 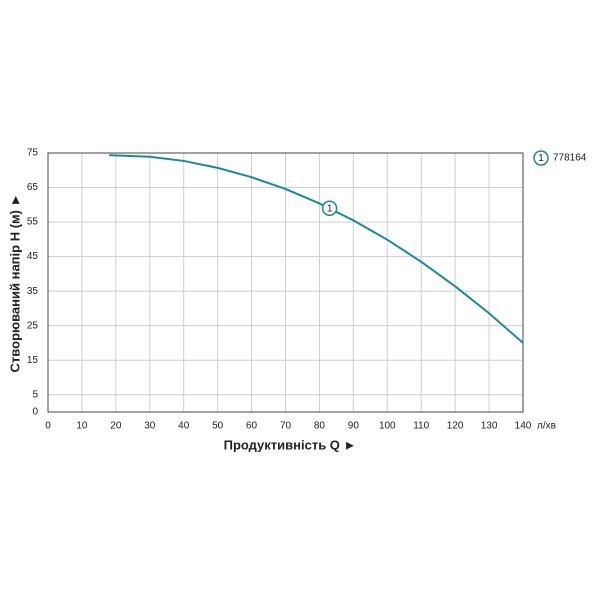 What do you see at coordinates (184, 426) in the screenshot?
I see `x-tick-label: 40` at bounding box center [184, 426].